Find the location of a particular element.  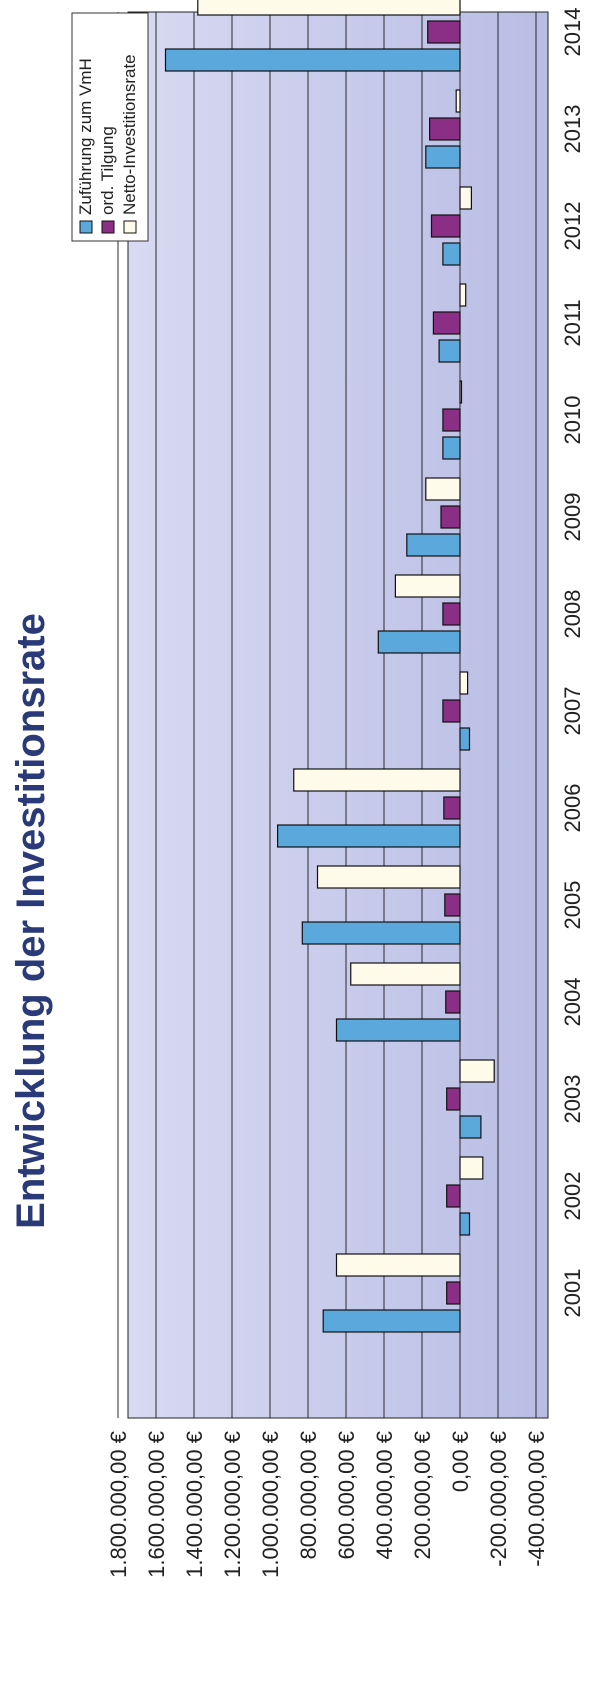

y-tick-label: 200.000,00 € is located at coordinates (422, 1495).